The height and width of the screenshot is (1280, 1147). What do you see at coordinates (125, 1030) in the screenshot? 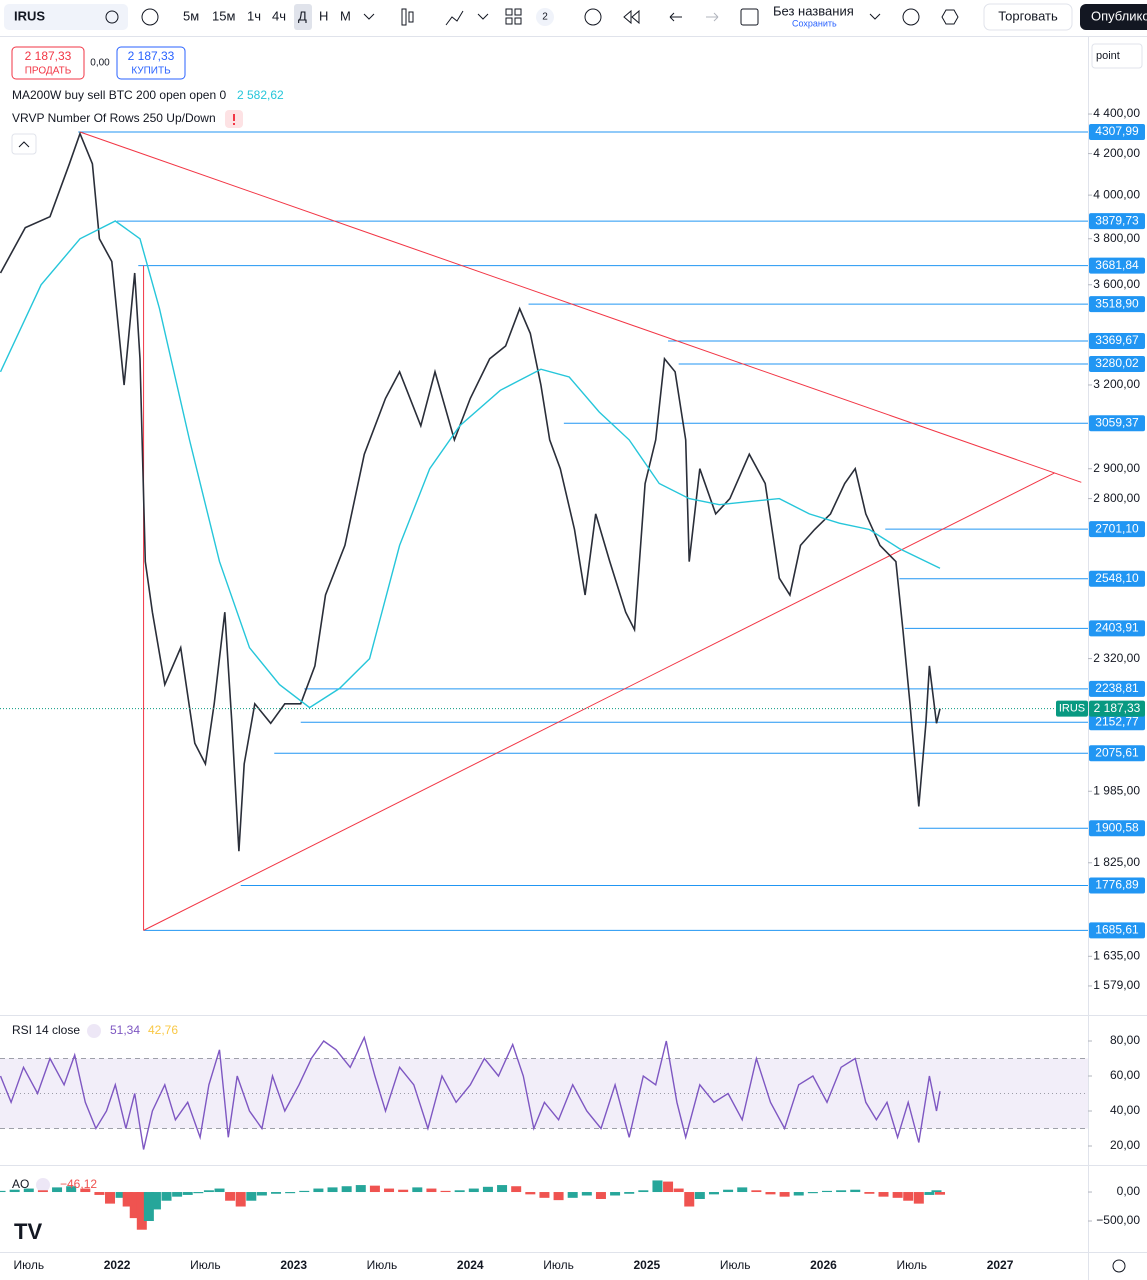
I see `legend-value: 51,34` at bounding box center [125, 1030].